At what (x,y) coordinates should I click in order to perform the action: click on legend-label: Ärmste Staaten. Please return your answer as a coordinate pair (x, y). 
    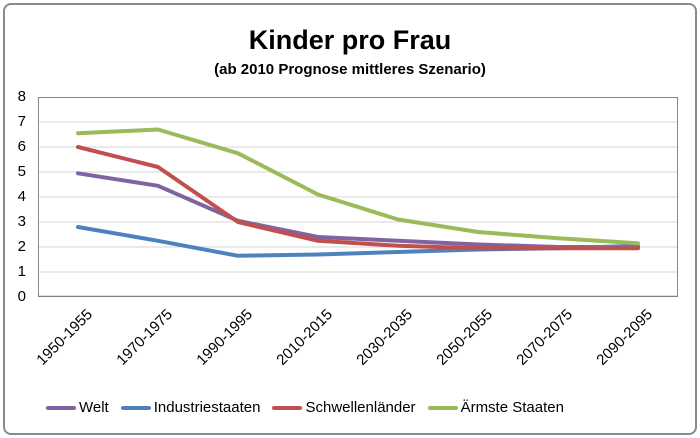
    Looking at the image, I should click on (512, 407).